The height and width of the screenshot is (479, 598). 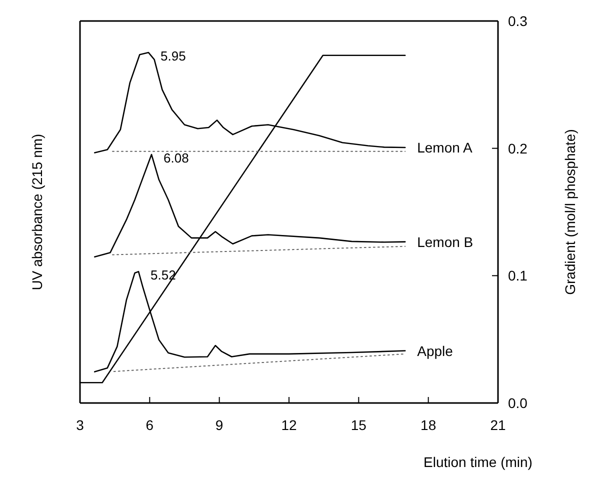 What do you see at coordinates (150, 425) in the screenshot?
I see `x-tick-label: 6` at bounding box center [150, 425].